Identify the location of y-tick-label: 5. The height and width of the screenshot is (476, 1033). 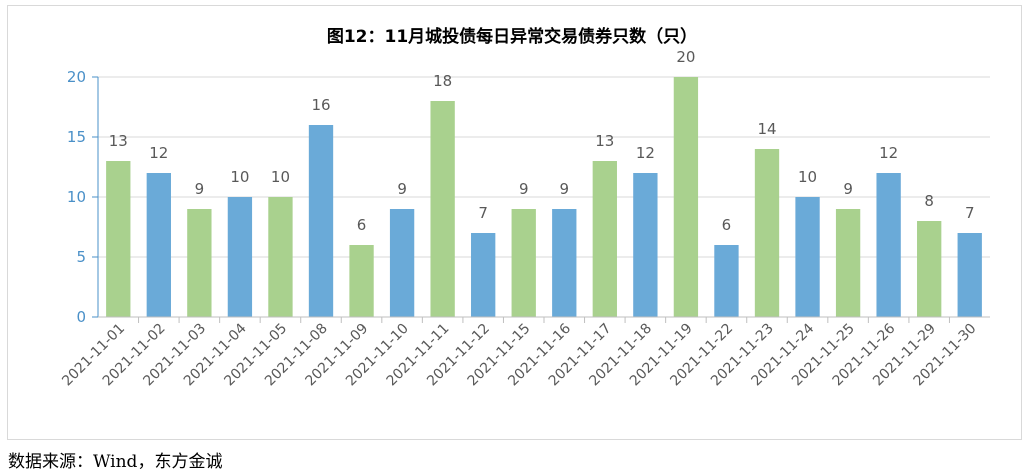
(81, 257).